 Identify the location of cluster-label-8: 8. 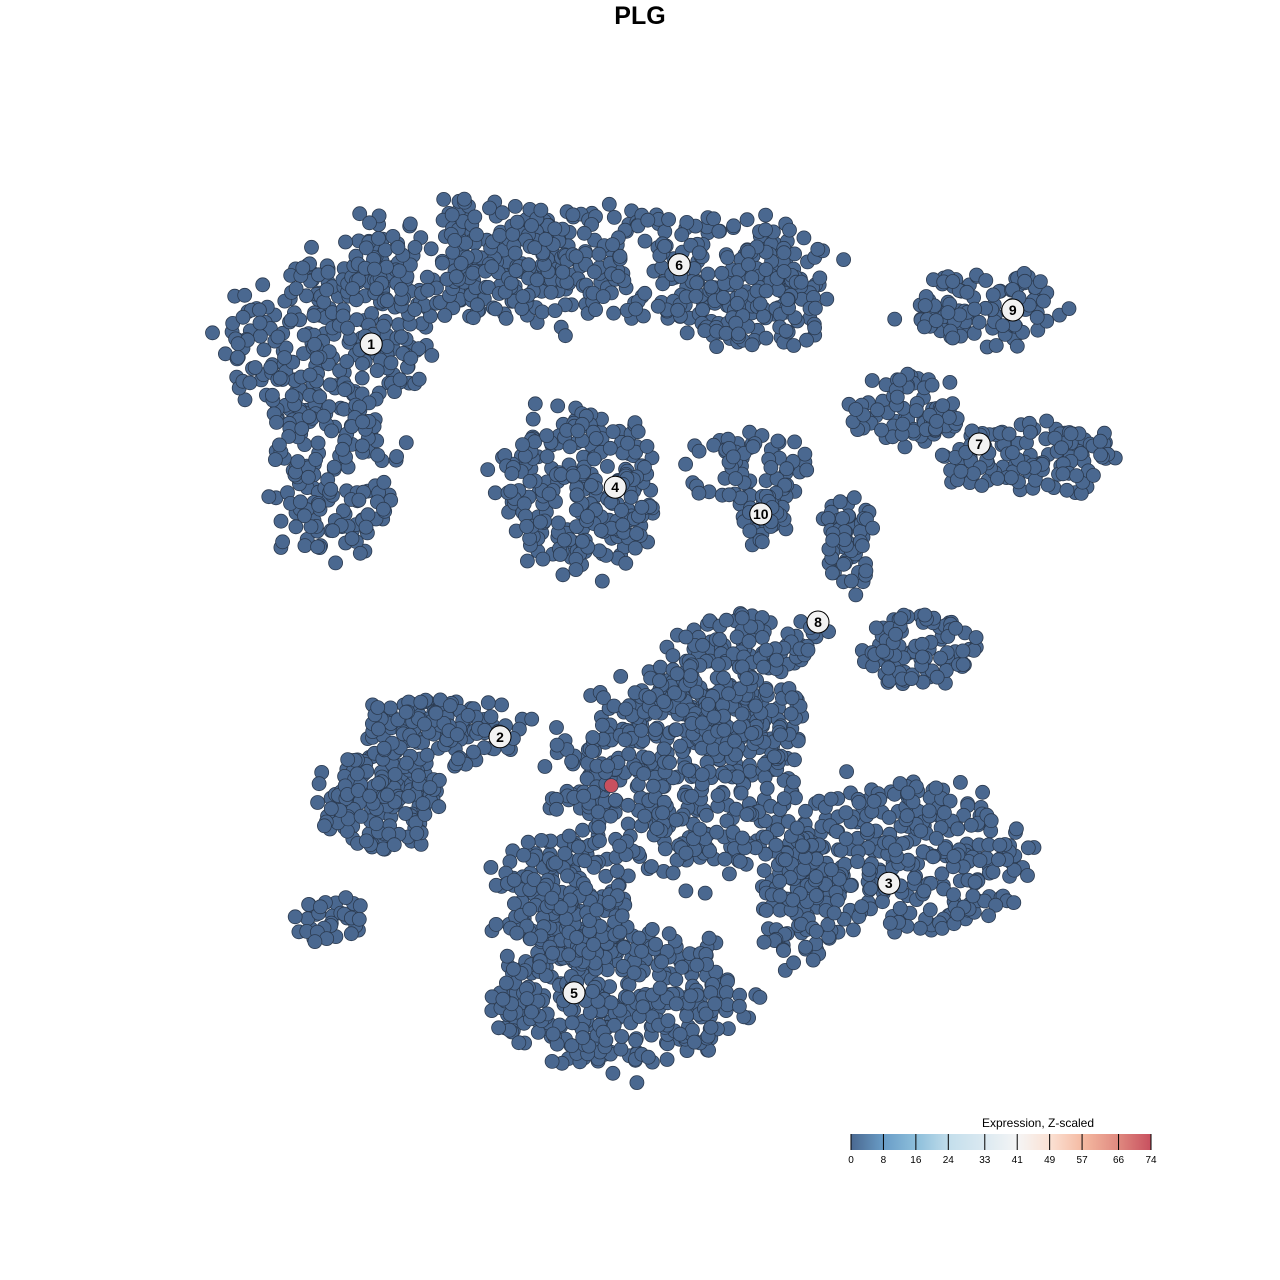
(818, 622).